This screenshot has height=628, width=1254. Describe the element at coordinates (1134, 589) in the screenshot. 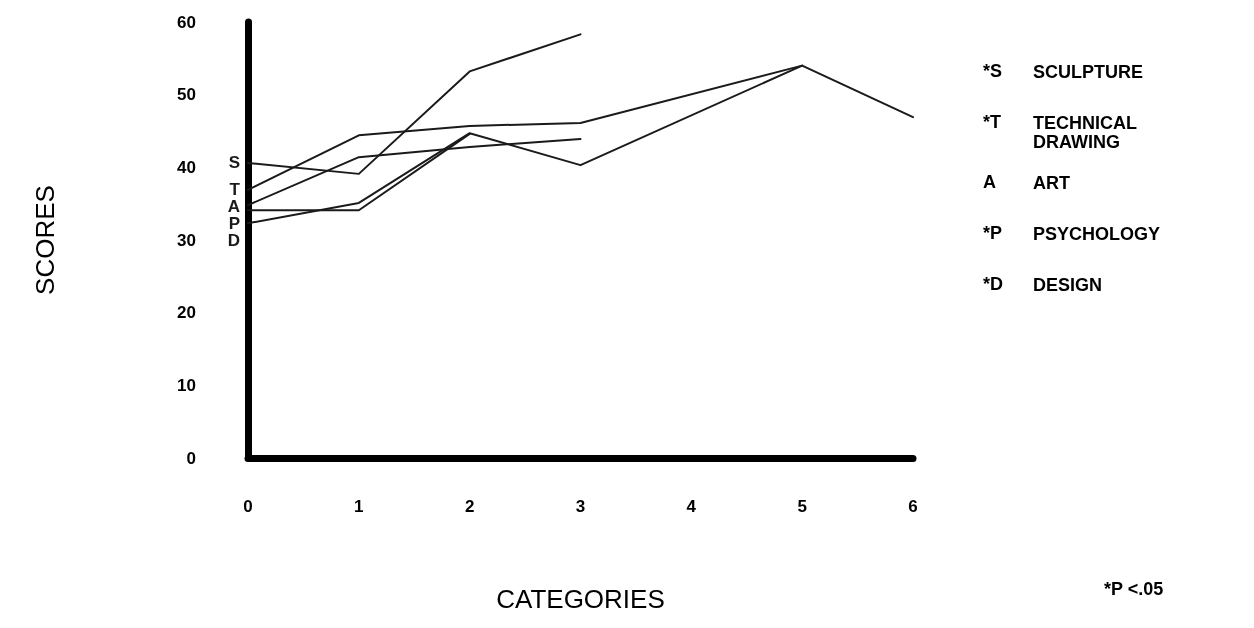

I see `text: *P <.05` at that location.